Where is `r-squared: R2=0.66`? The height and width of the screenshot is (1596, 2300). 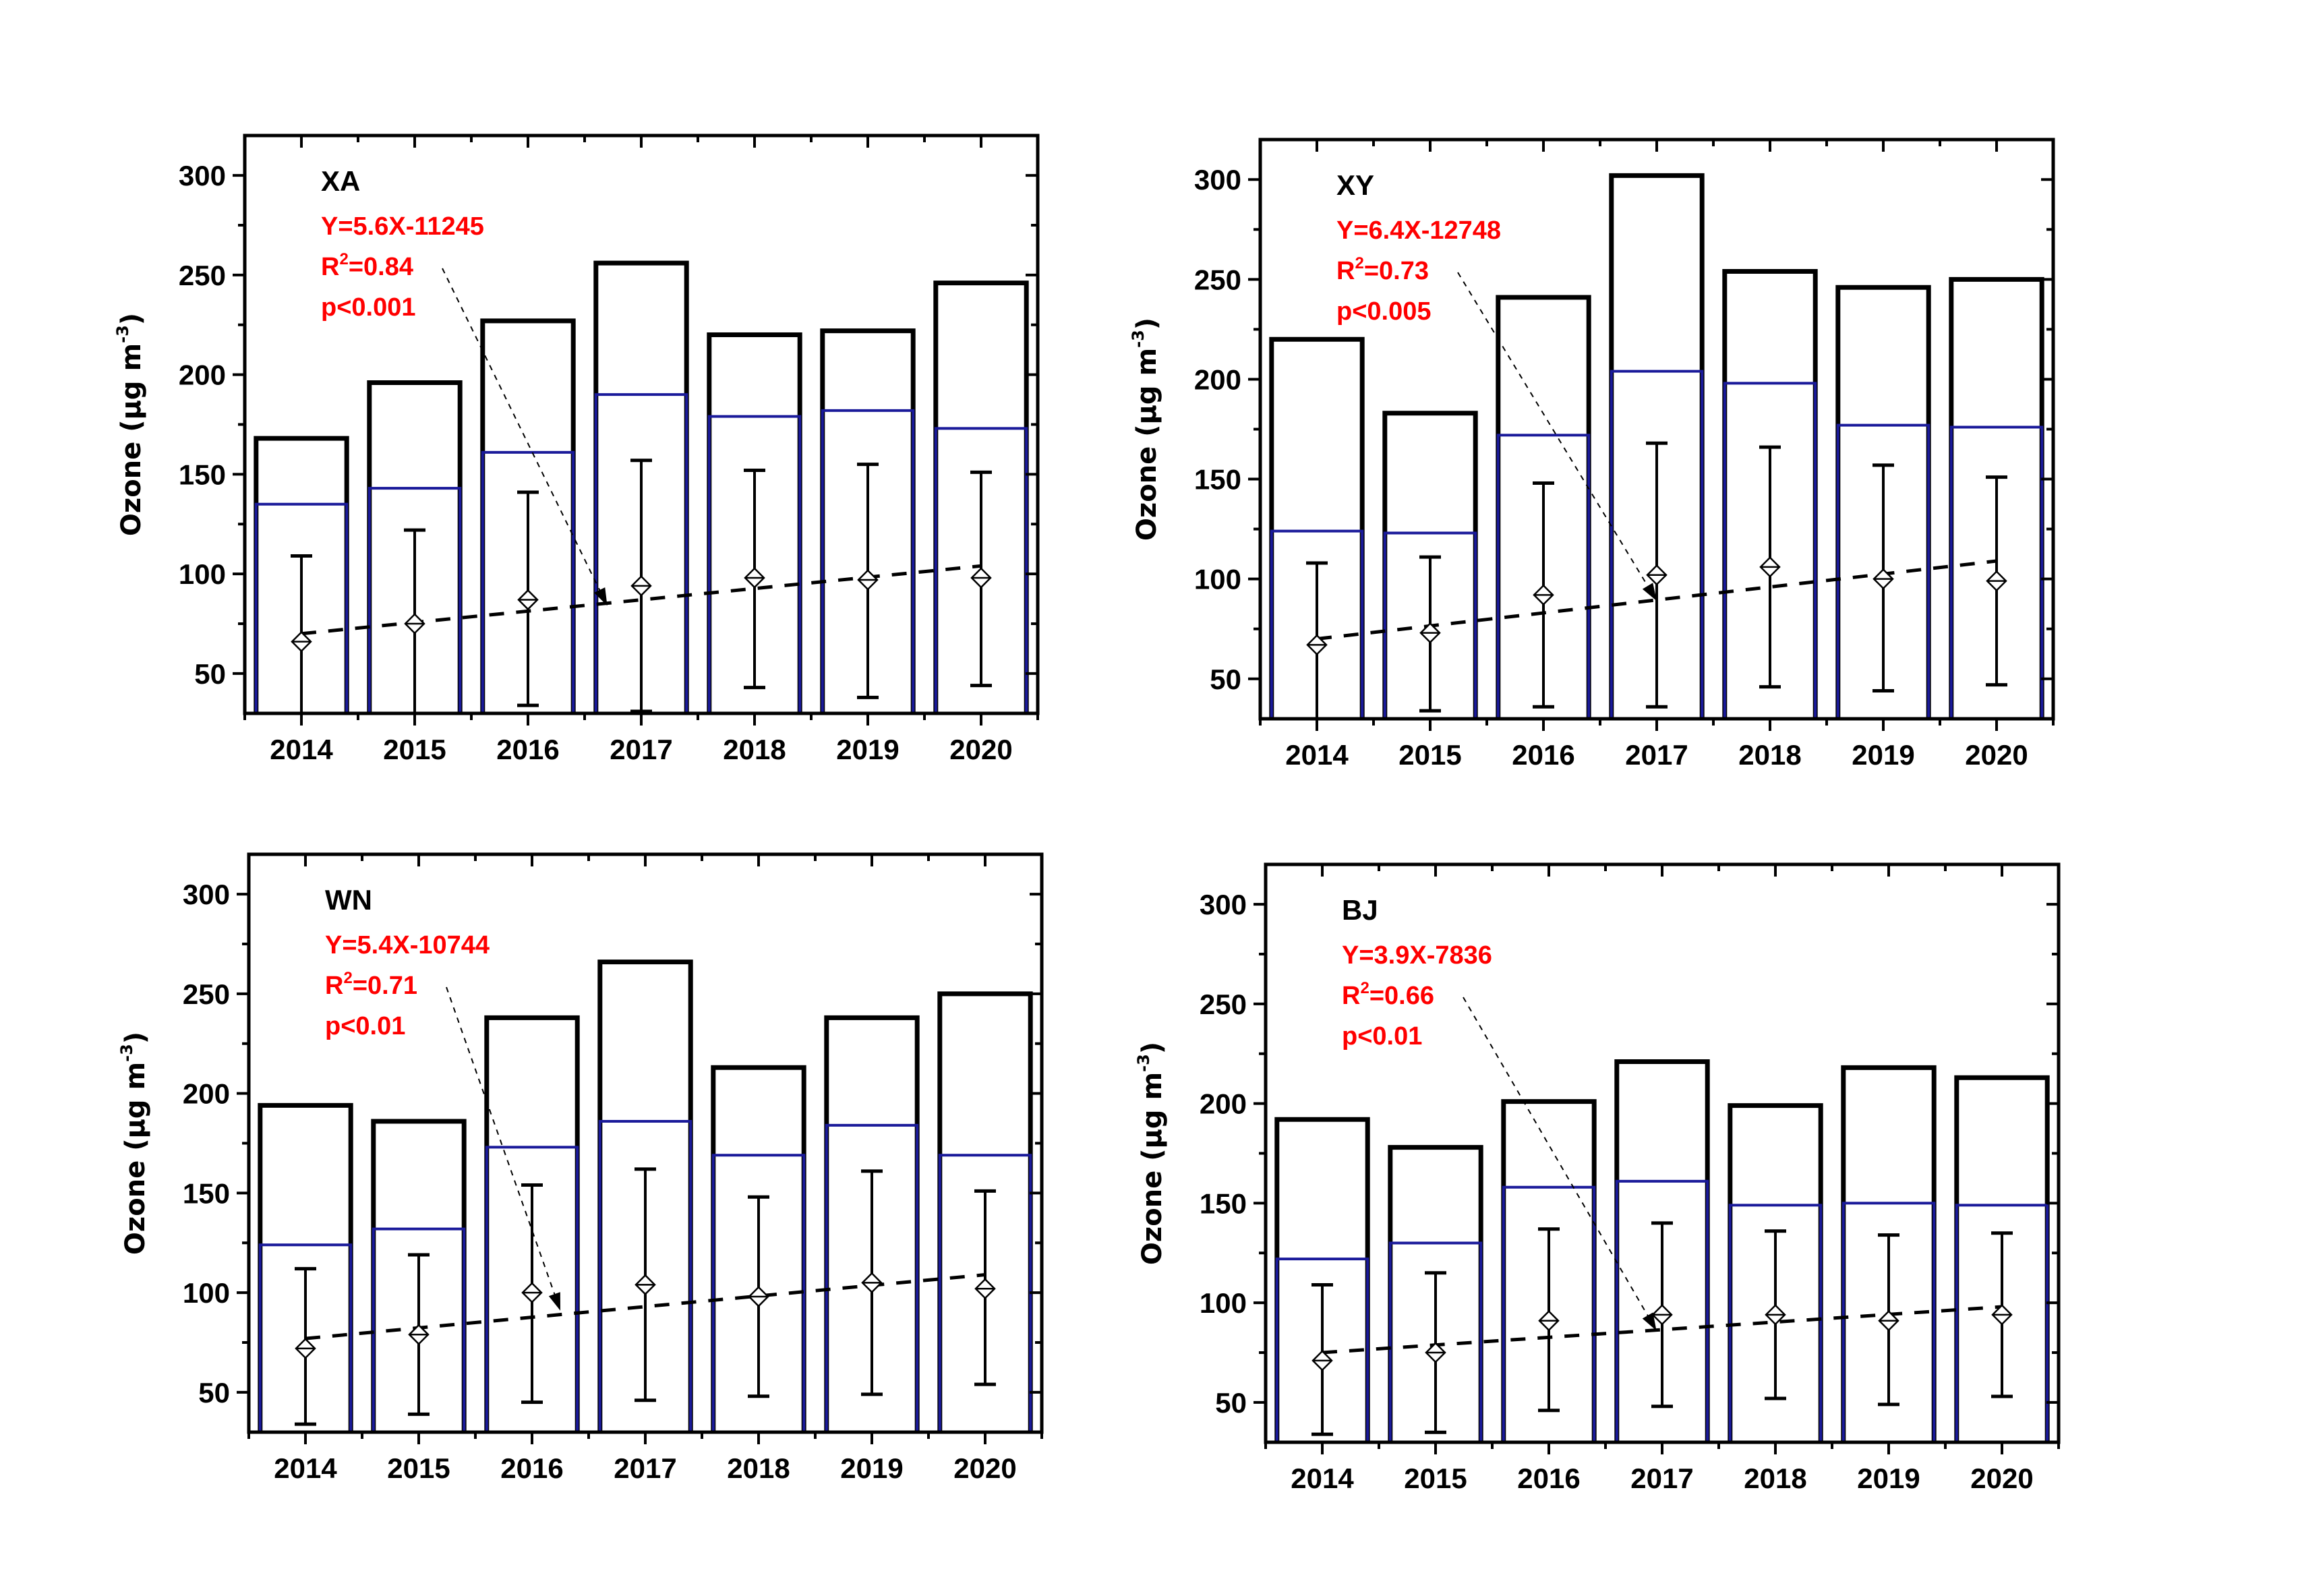 r-squared: R2=0.66 is located at coordinates (1388, 994).